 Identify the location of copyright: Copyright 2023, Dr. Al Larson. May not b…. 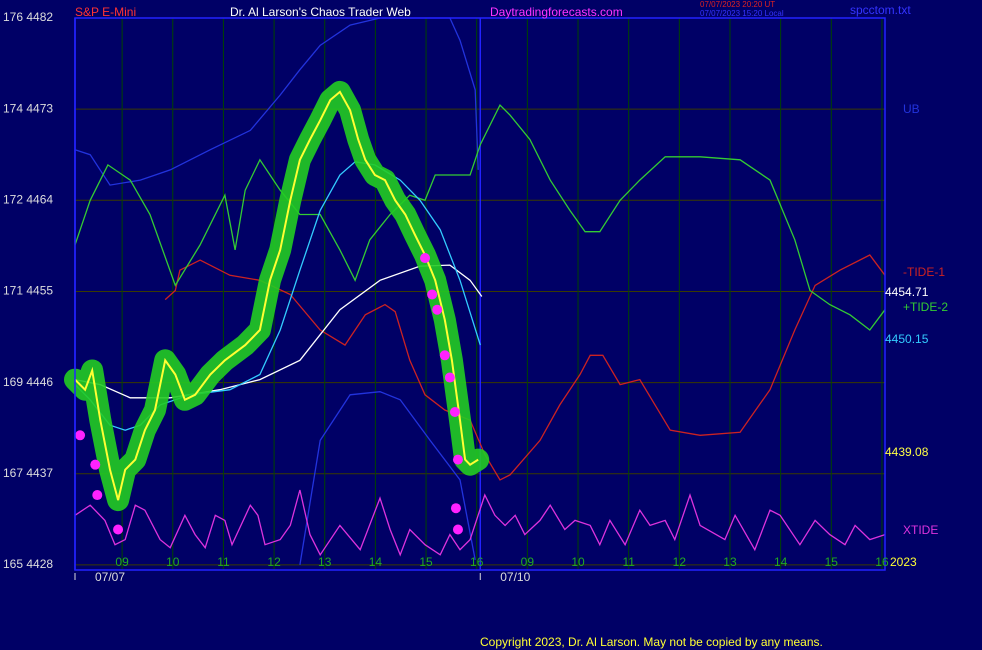
(651, 642).